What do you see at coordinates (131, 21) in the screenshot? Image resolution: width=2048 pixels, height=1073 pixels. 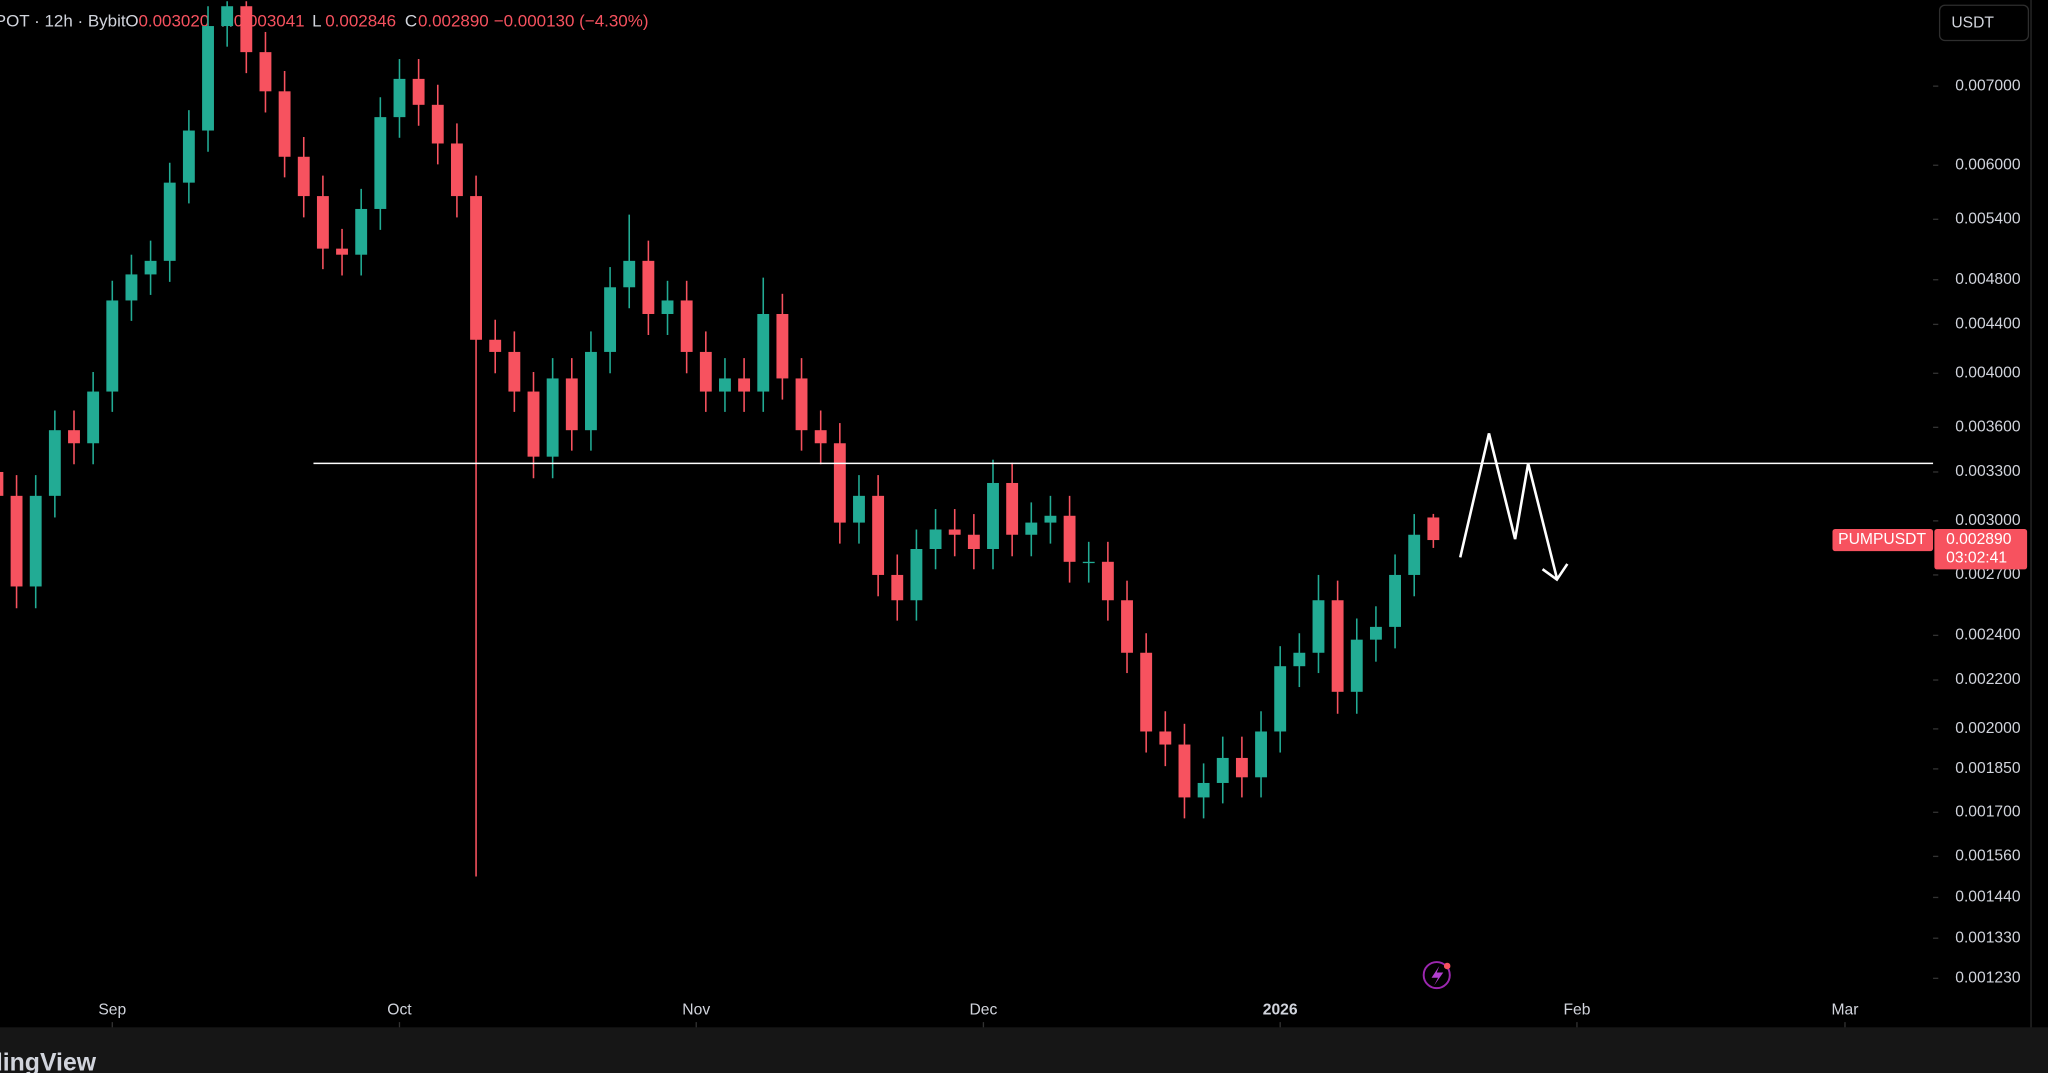 I see `ohlc-key: O` at bounding box center [131, 21].